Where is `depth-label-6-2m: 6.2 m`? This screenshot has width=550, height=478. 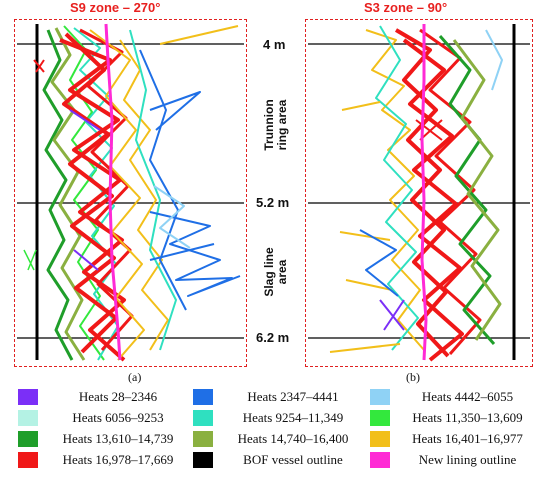
depth-label-6-2m: 6.2 m is located at coordinates (273, 338).